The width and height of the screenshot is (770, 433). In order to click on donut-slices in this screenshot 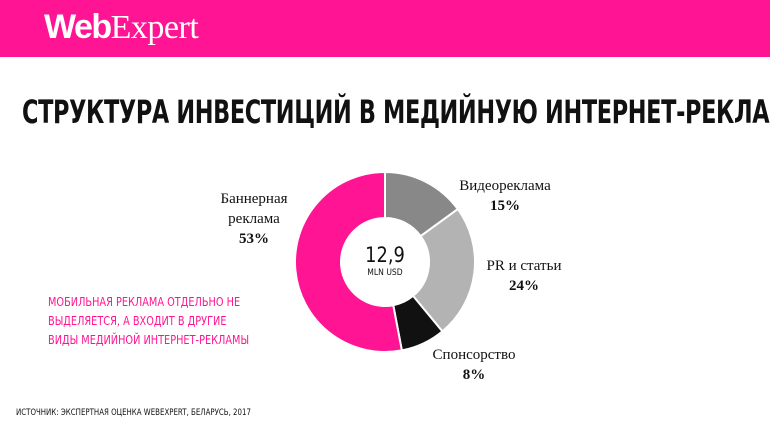, I will do `click(385, 261)`.